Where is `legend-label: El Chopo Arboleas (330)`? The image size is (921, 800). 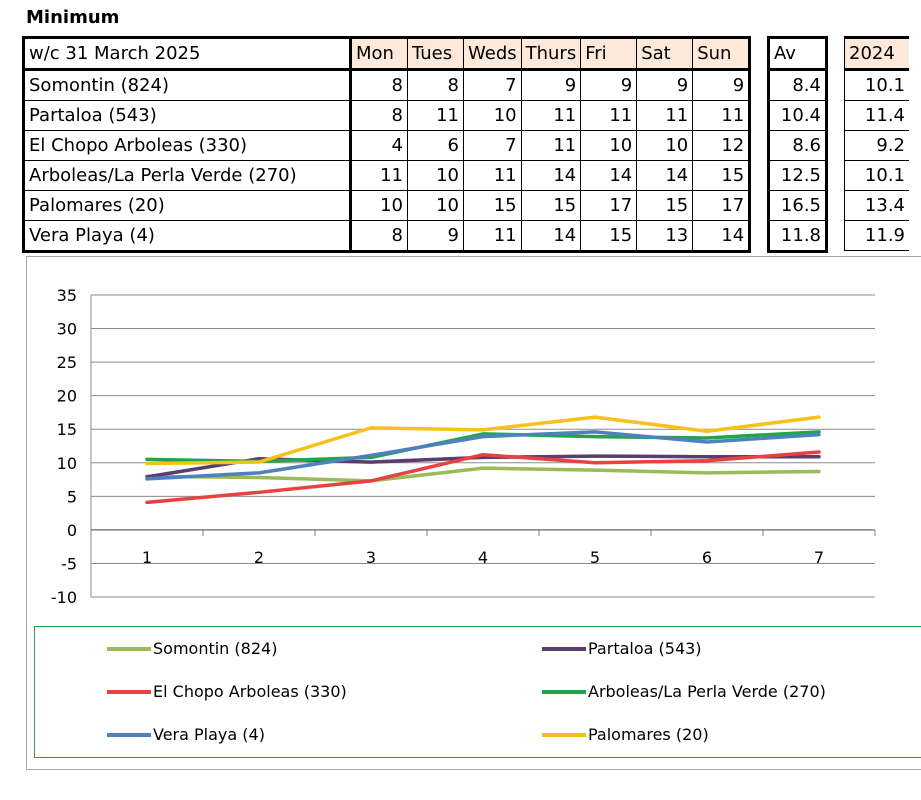 legend-label: El Chopo Arboleas (330) is located at coordinates (250, 691).